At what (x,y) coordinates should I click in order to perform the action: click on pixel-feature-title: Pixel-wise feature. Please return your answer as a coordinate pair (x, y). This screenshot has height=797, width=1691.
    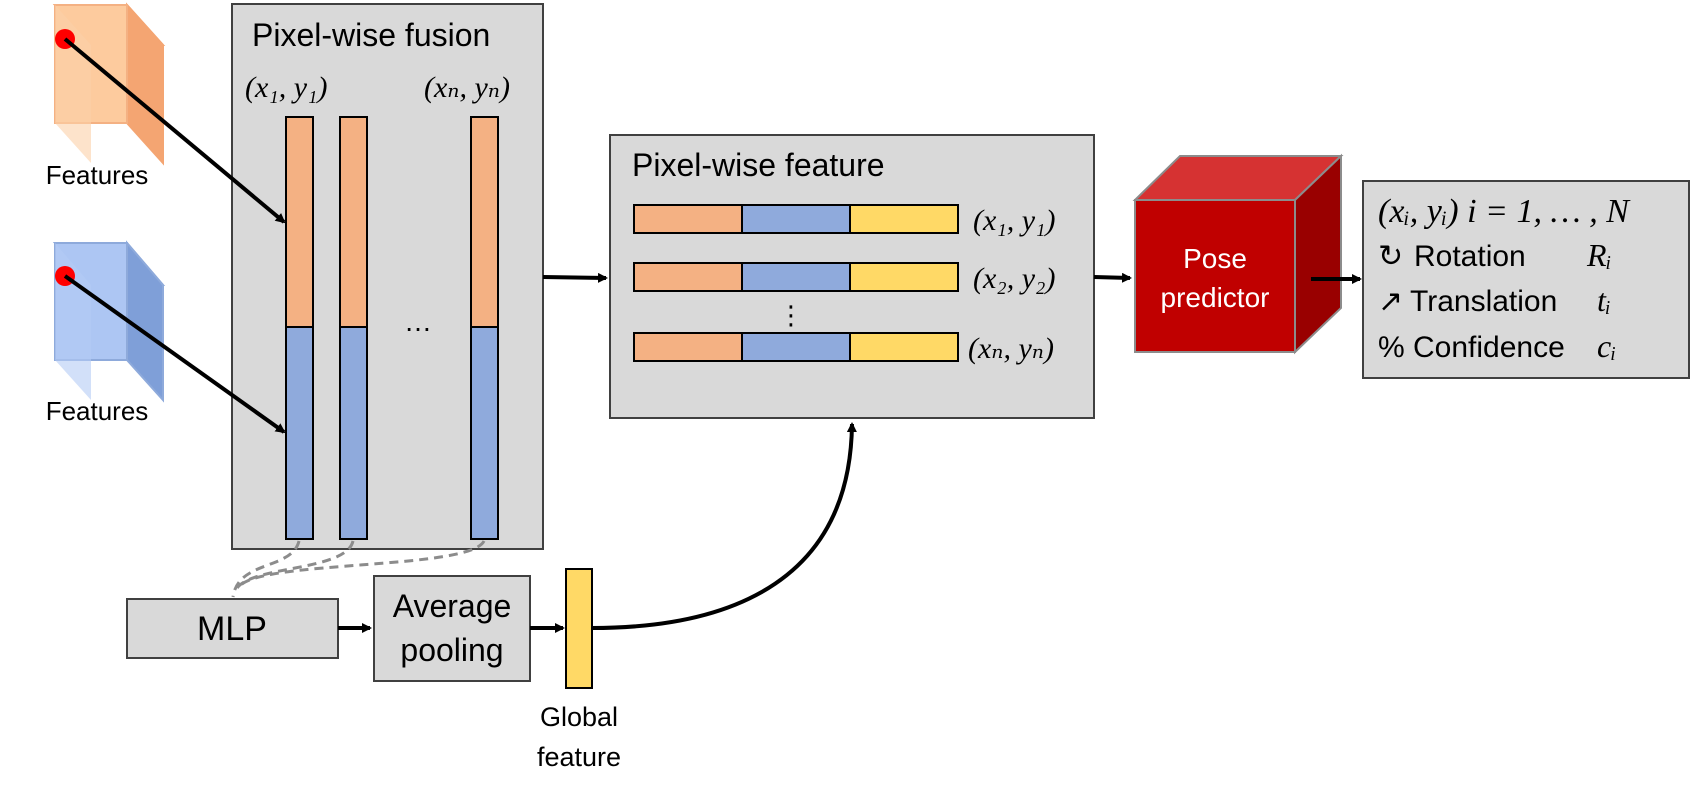
    Looking at the image, I should click on (758, 165).